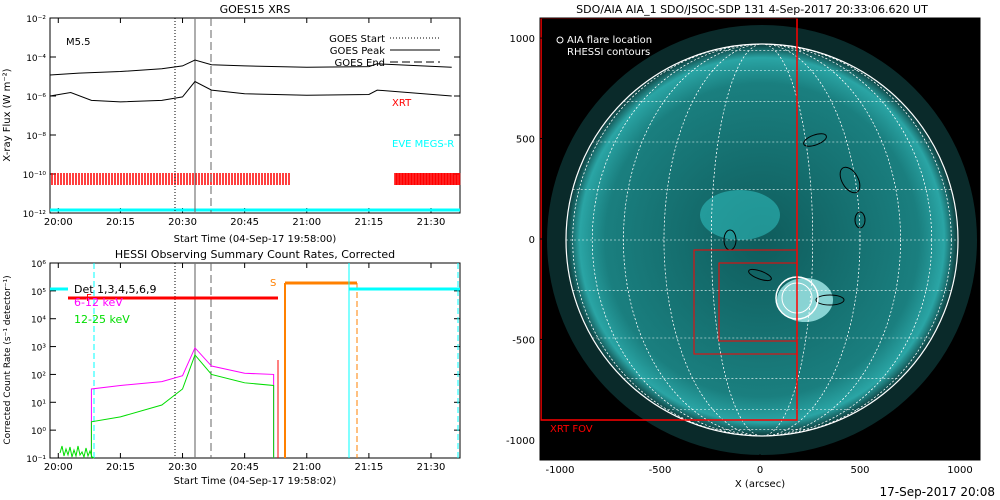  I want to click on goes-class-label: M5.5, so click(78, 42).